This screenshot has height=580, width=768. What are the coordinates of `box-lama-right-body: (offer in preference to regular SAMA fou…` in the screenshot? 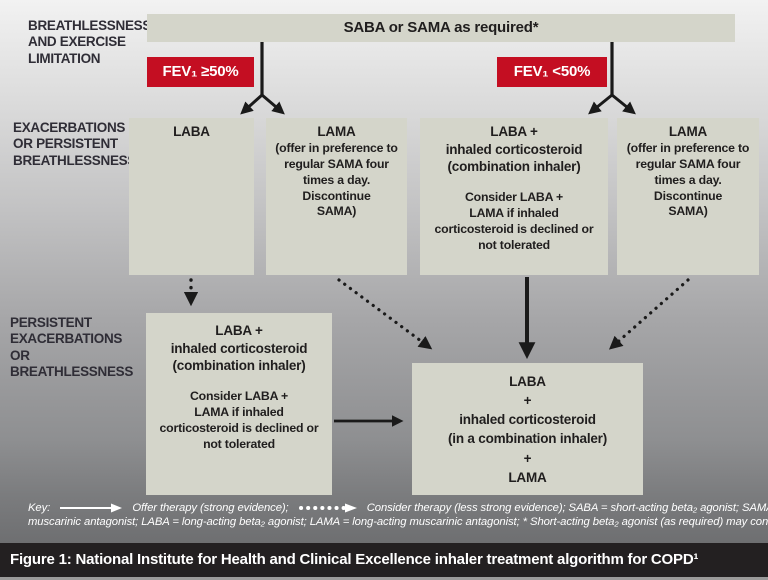 It's located at (688, 179).